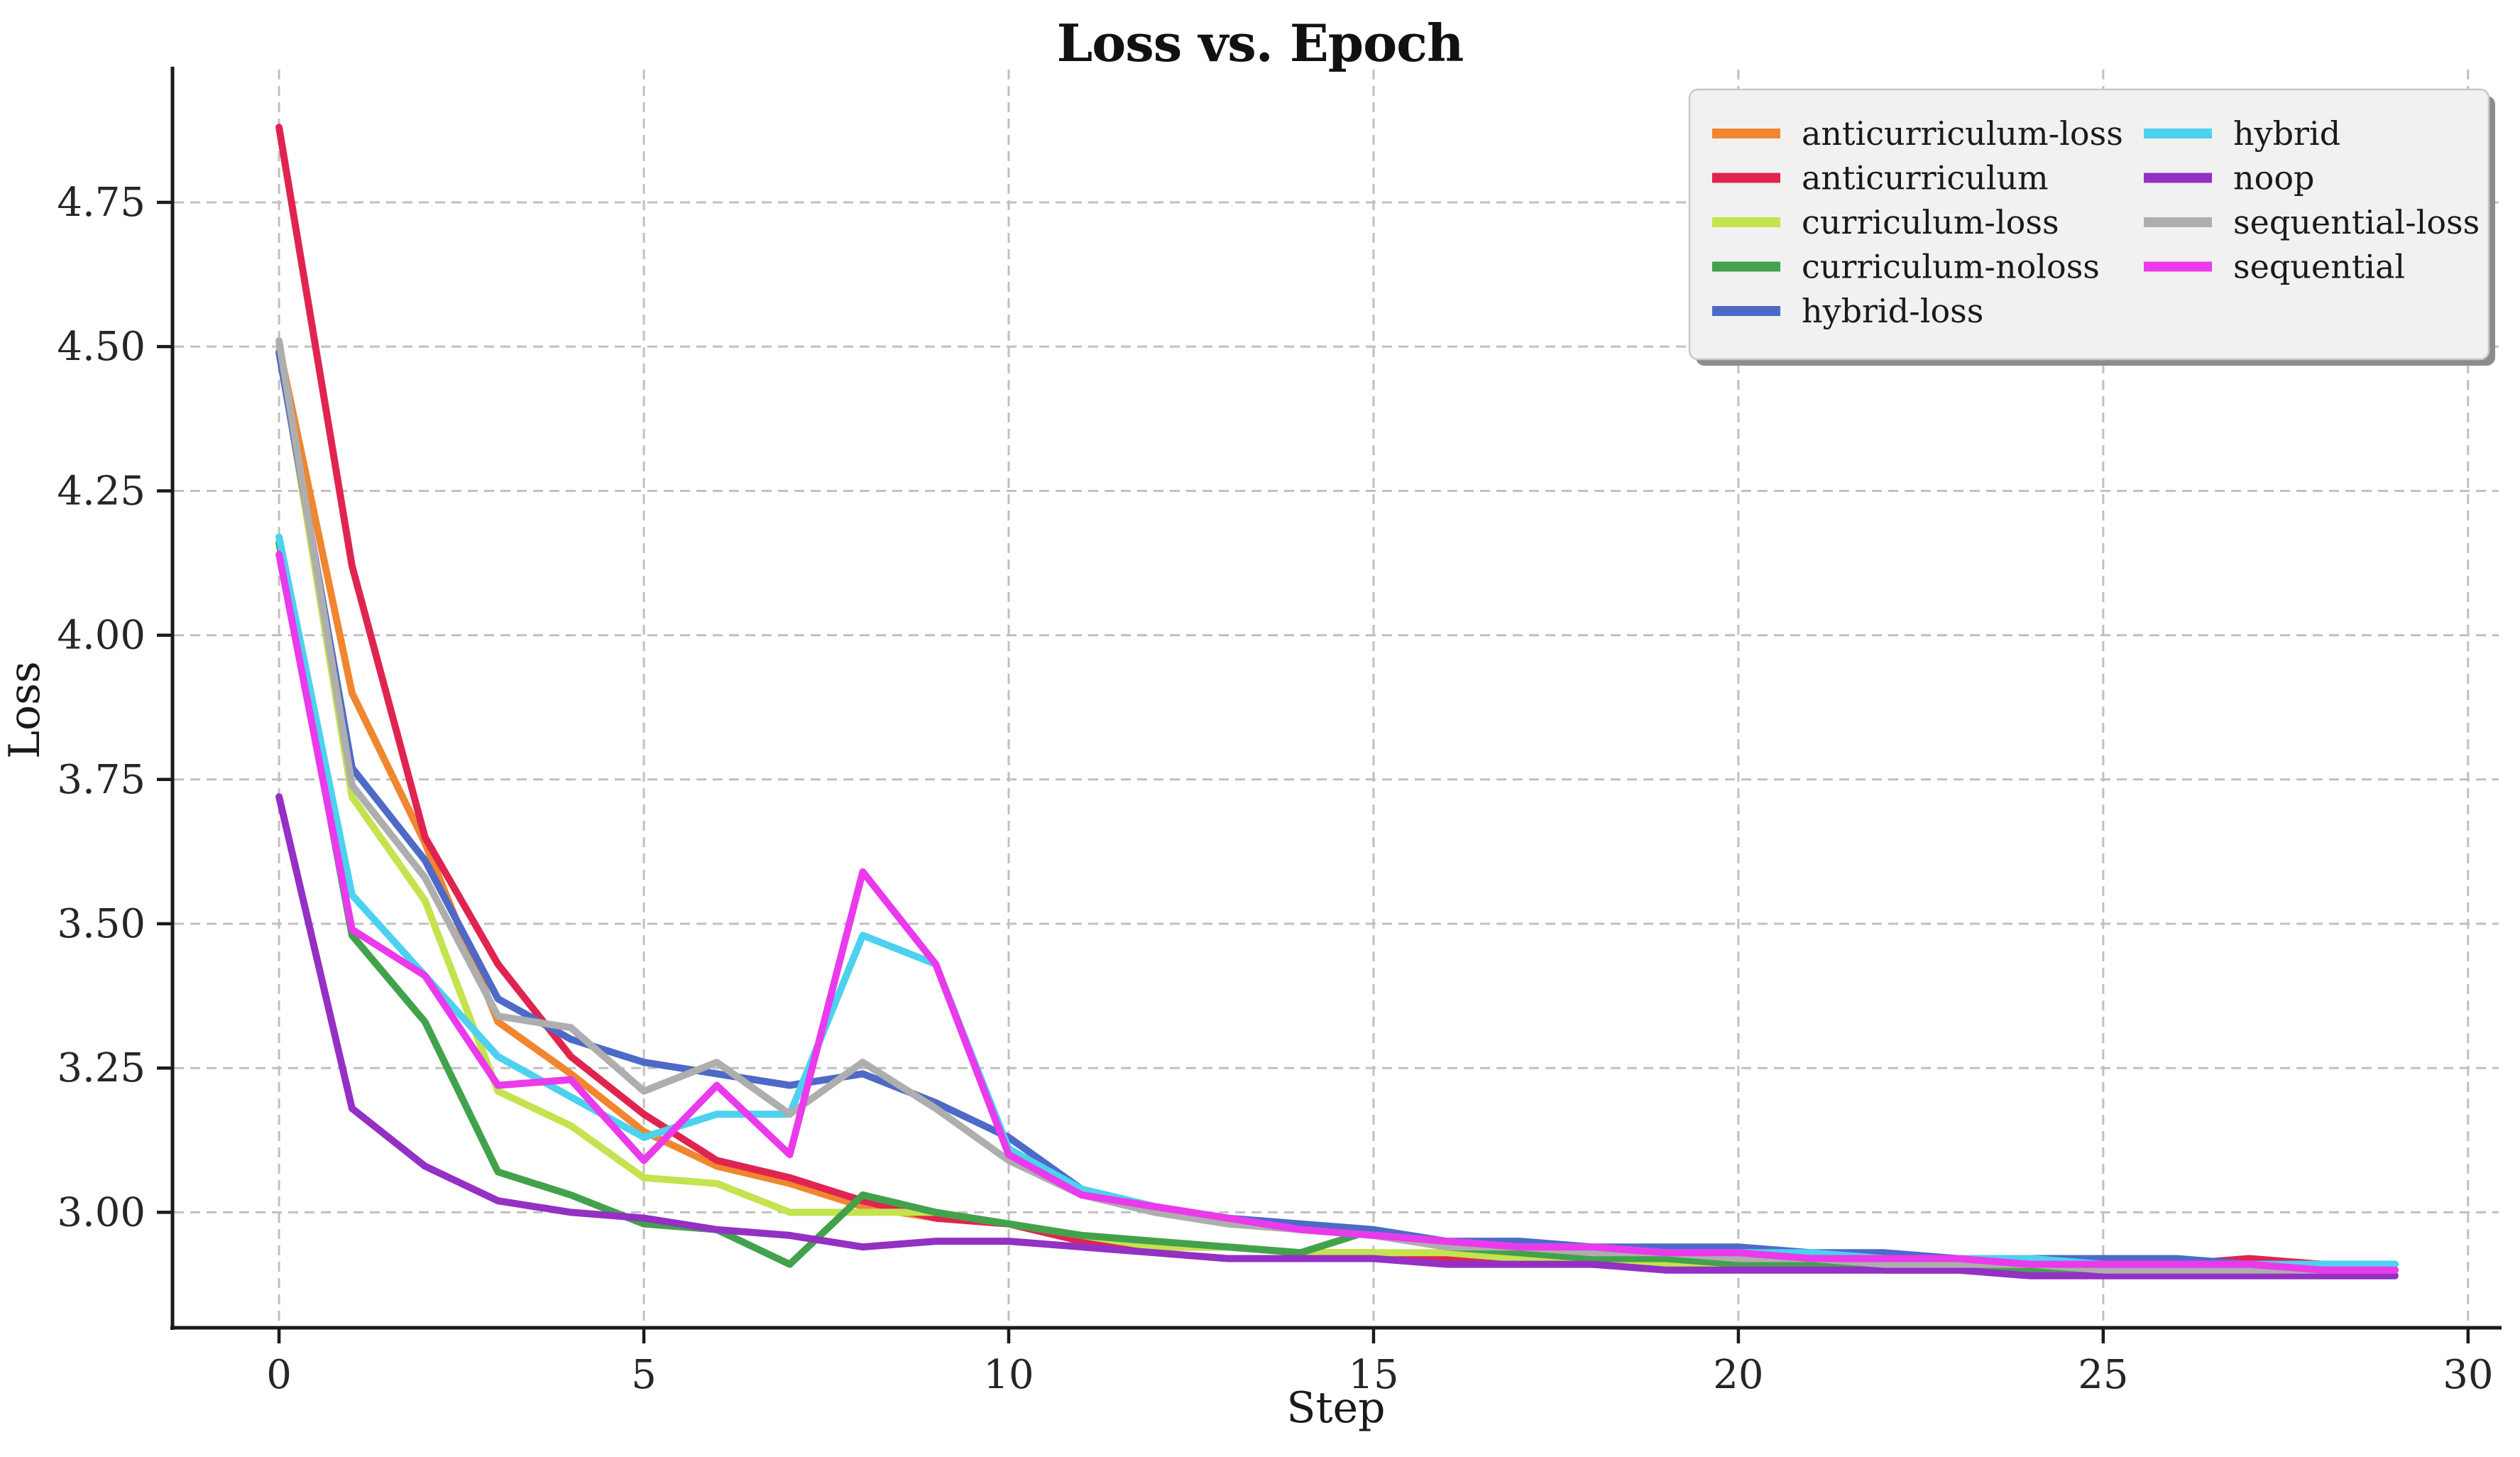 This screenshot has width=2520, height=1457. What do you see at coordinates (1963, 133) in the screenshot?
I see `legend-label-anticurriculum-loss: anticurriculum-loss` at bounding box center [1963, 133].